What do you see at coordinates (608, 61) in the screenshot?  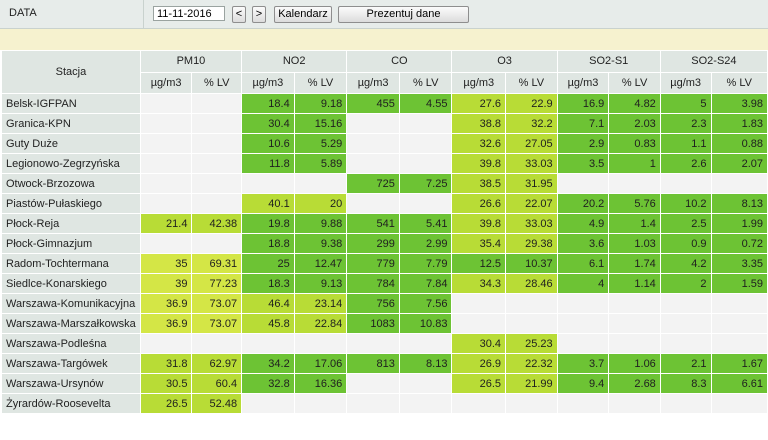 I see `pollutant-header: SO2-S1` at bounding box center [608, 61].